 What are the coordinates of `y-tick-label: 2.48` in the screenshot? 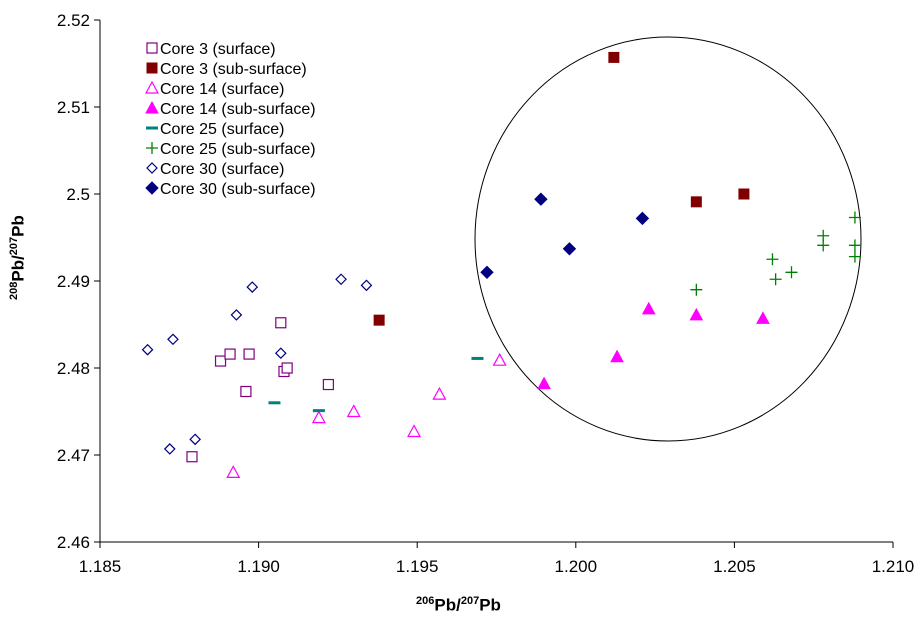 It's located at (73, 368).